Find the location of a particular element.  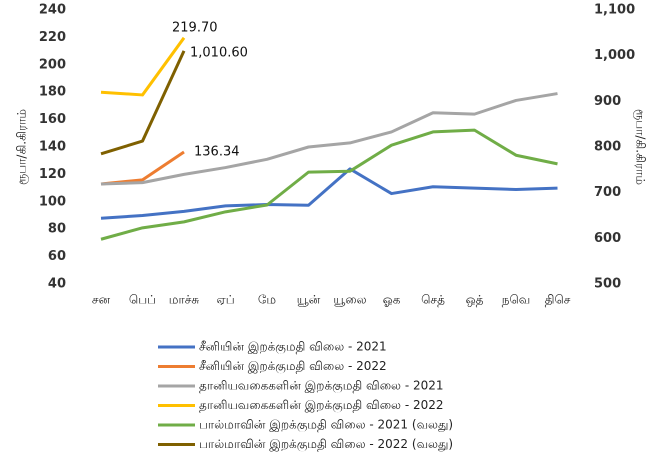

y-axis-label: ரூபா/கி.கிராம் is located at coordinates (22, 147).